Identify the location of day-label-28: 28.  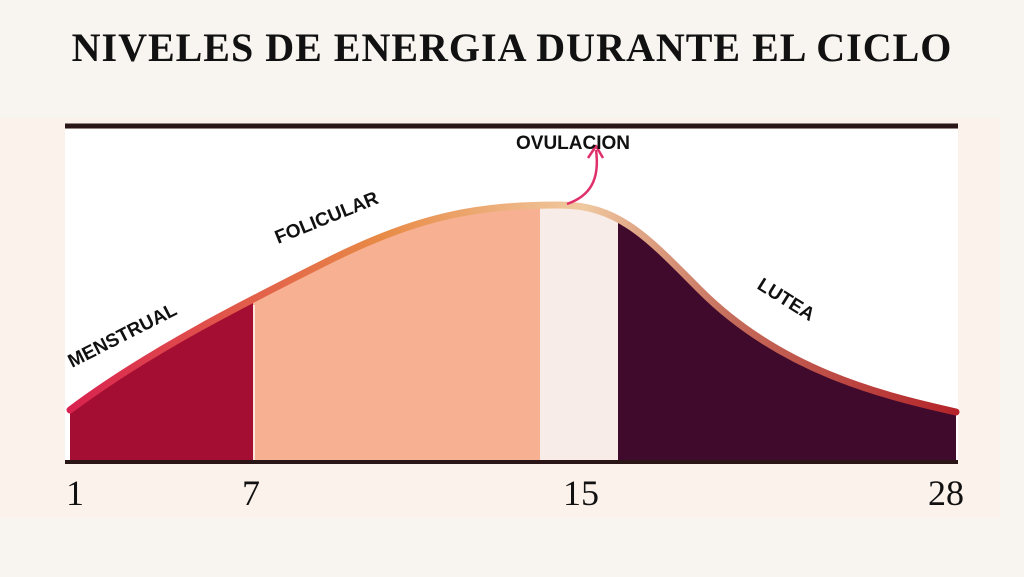
(946, 493).